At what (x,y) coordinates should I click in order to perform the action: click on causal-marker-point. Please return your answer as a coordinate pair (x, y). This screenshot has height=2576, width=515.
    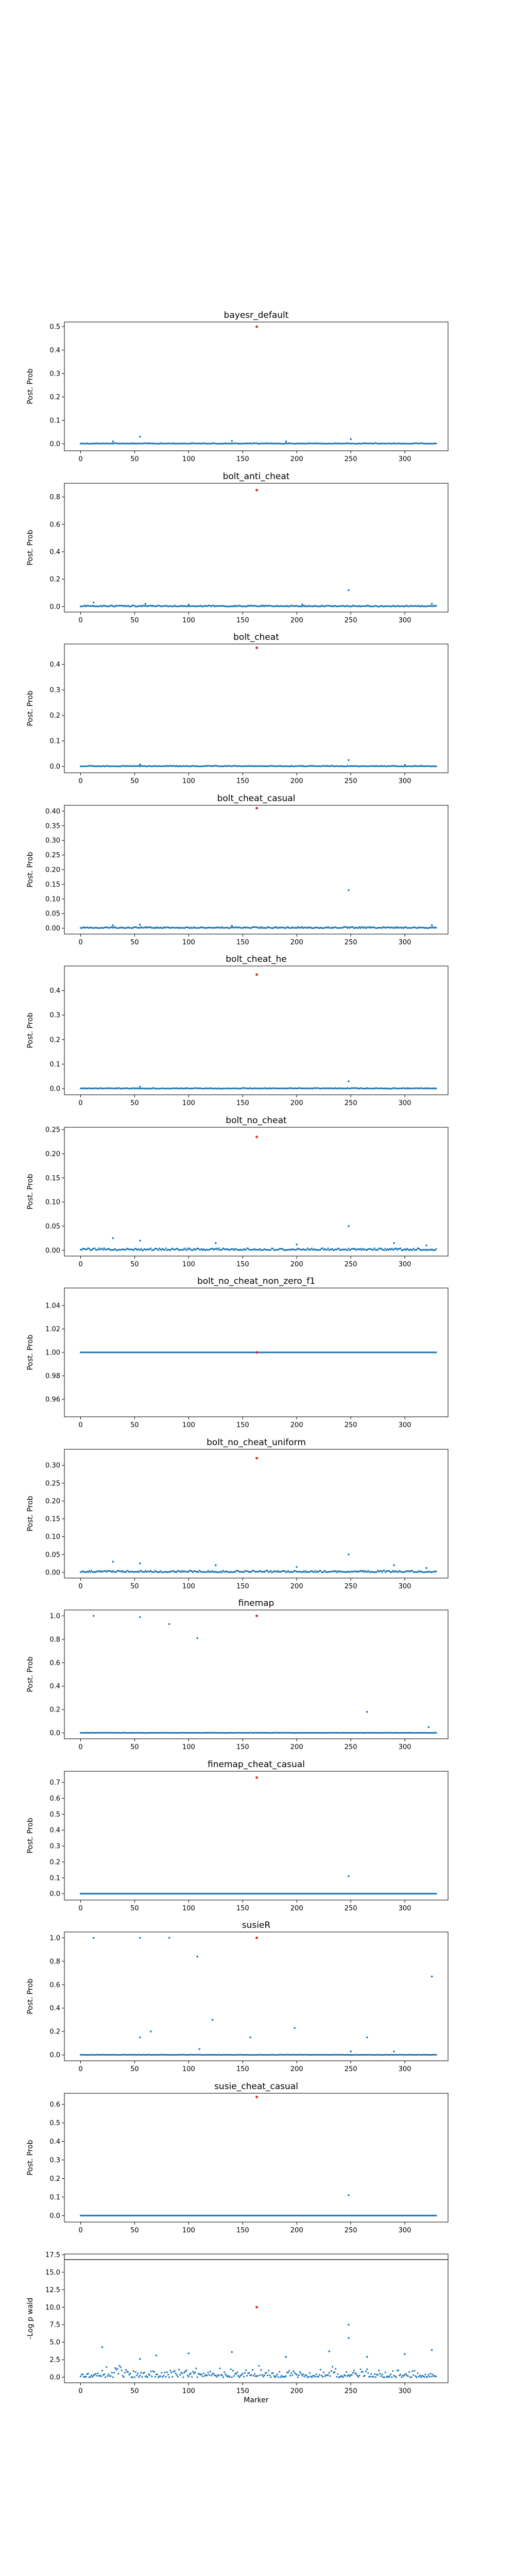
    Looking at the image, I should click on (256, 490).